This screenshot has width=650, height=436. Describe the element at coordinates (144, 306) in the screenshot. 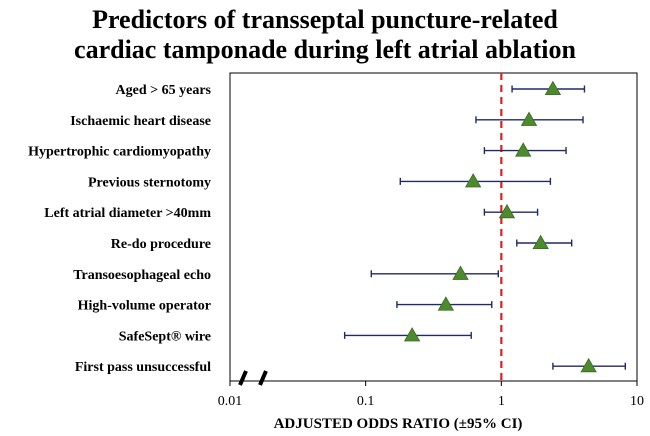

I see `row-label: High-volume operator` at that location.